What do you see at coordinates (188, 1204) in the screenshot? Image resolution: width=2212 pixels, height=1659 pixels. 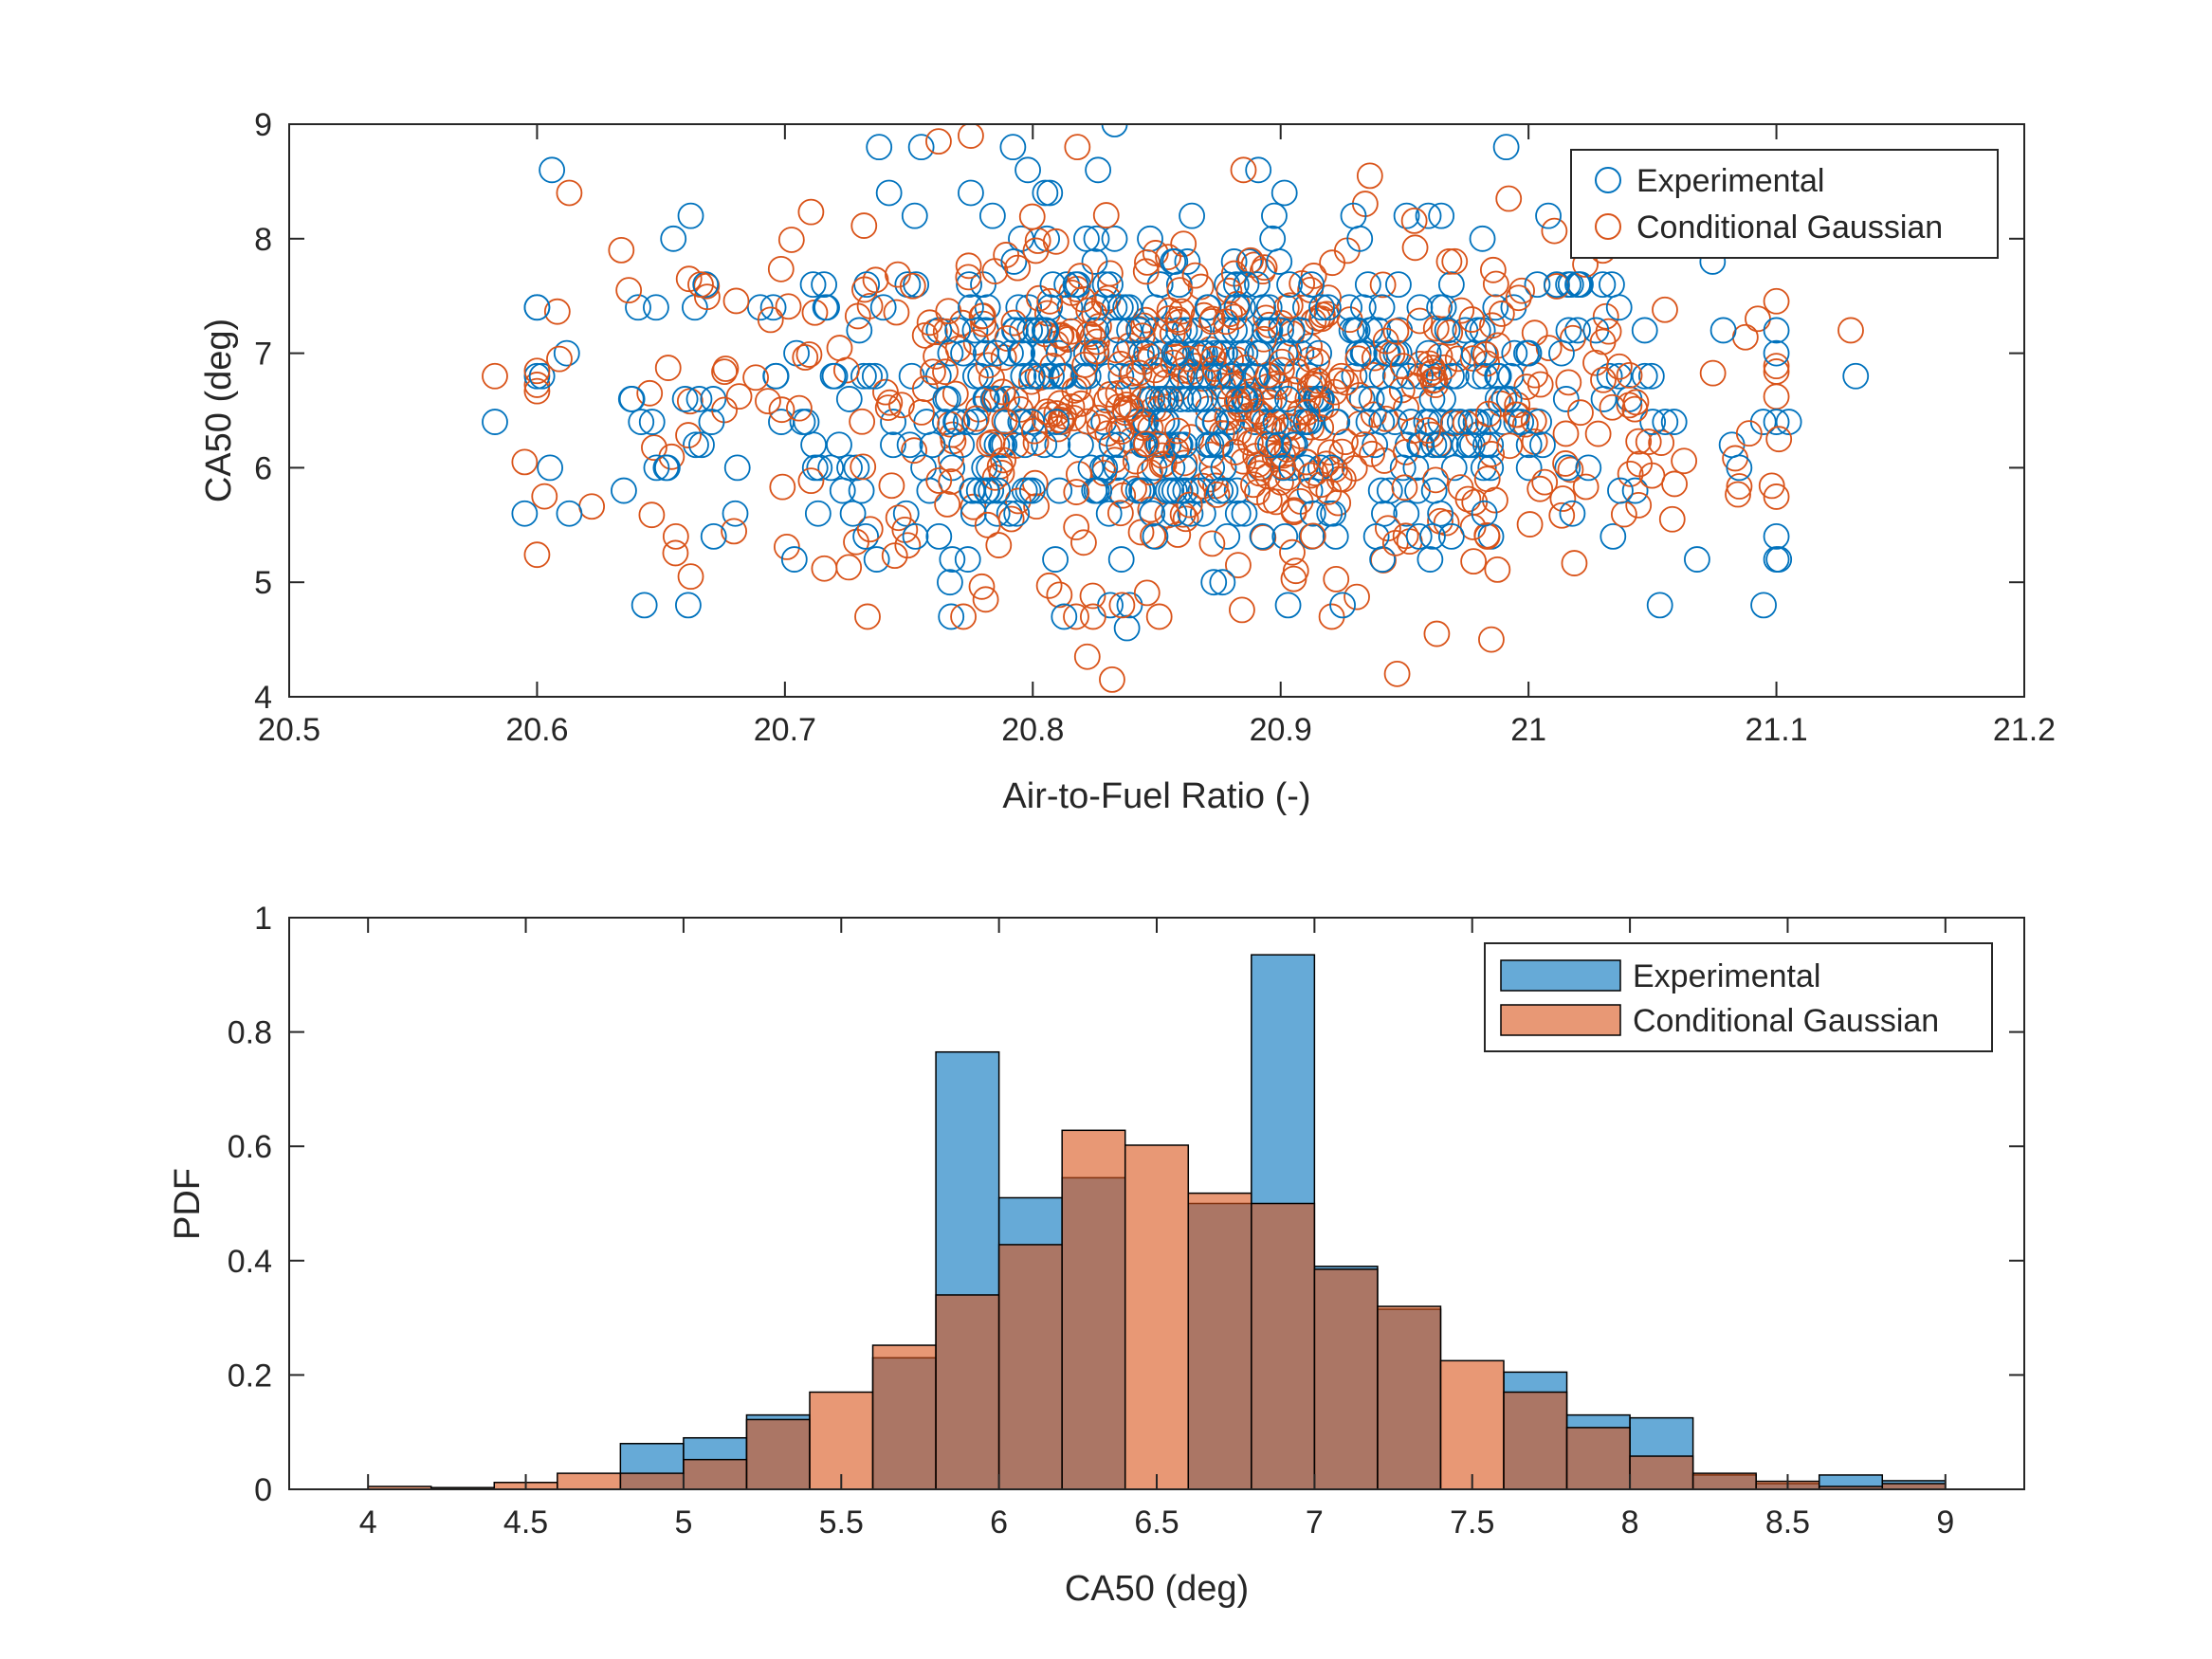 I see `histogram-y-label: PDF` at bounding box center [188, 1204].